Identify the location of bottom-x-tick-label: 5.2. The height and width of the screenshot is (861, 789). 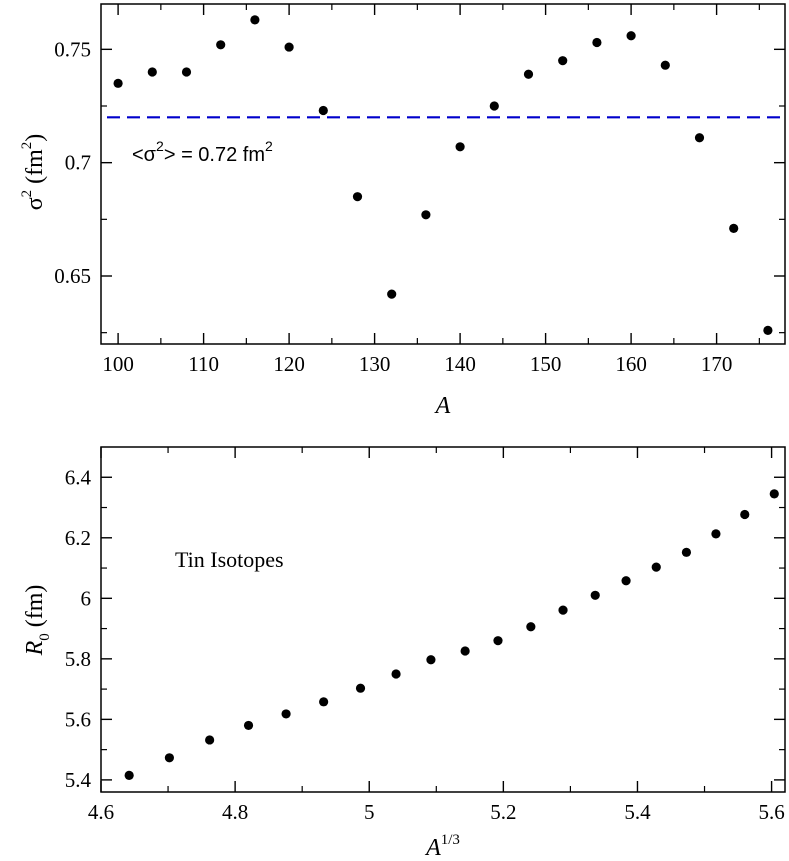
(503, 812).